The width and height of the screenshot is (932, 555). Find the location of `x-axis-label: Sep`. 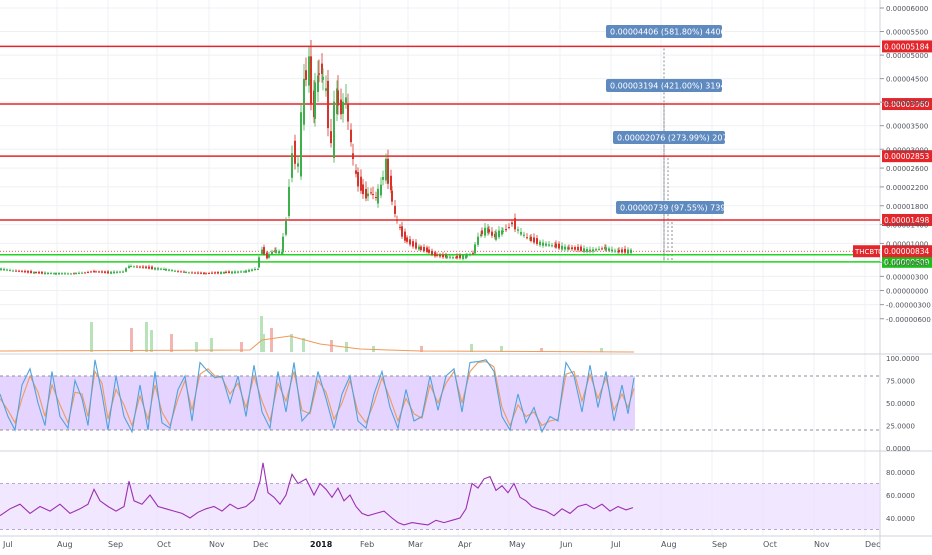

x-axis-label: Sep is located at coordinates (115, 544).